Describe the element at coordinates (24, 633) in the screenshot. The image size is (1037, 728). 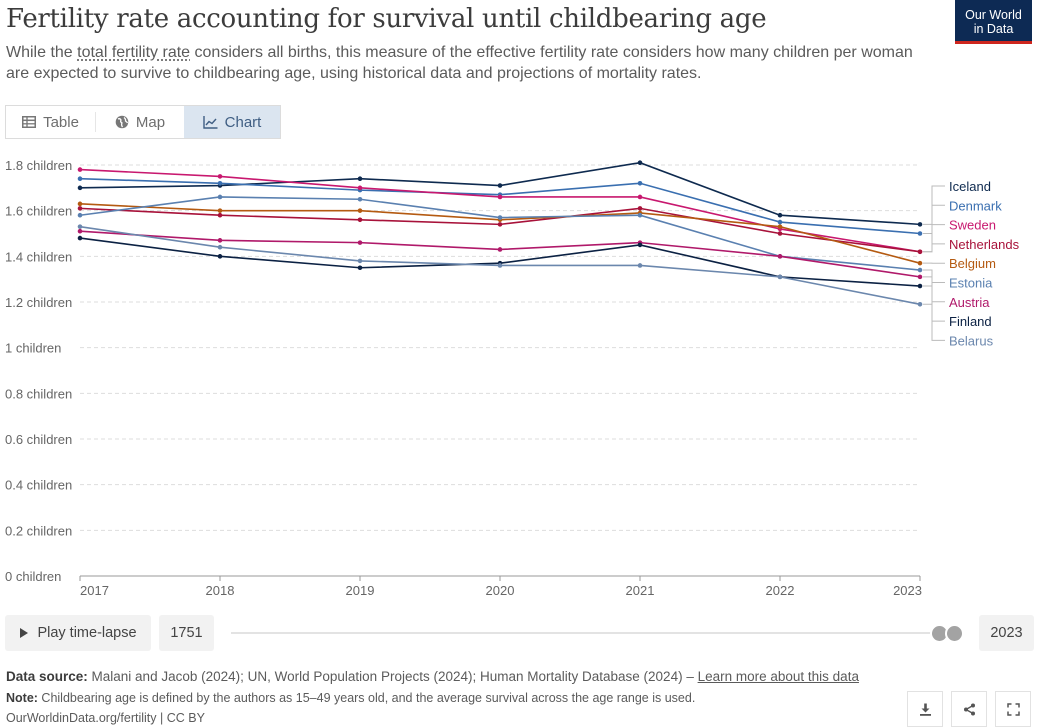
I see `play-icon` at that location.